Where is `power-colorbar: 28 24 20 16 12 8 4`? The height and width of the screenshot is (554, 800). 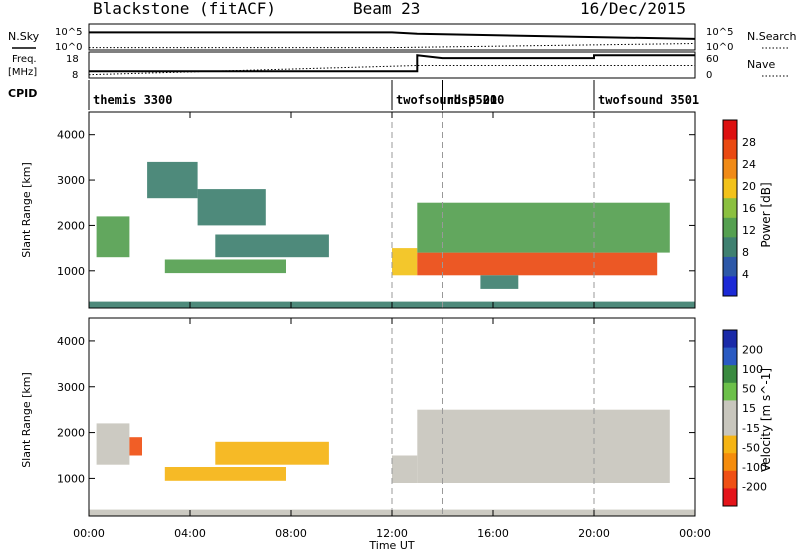 power-colorbar: 28 24 20 16 12 8 4 is located at coordinates (739, 208).